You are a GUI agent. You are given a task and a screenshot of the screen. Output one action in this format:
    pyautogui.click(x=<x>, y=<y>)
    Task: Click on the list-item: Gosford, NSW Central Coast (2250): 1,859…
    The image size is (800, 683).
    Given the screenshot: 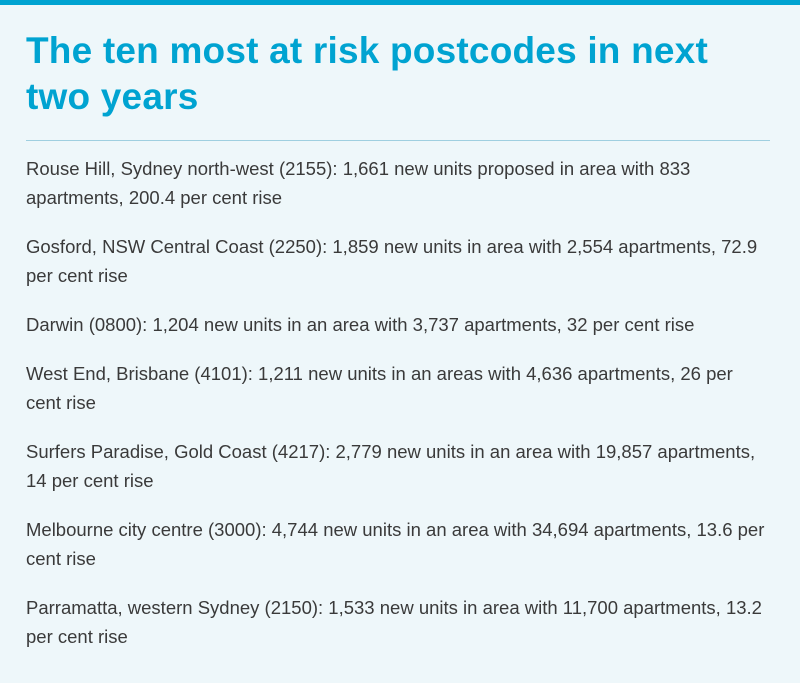 What is the action you would take?
    pyautogui.click(x=392, y=261)
    